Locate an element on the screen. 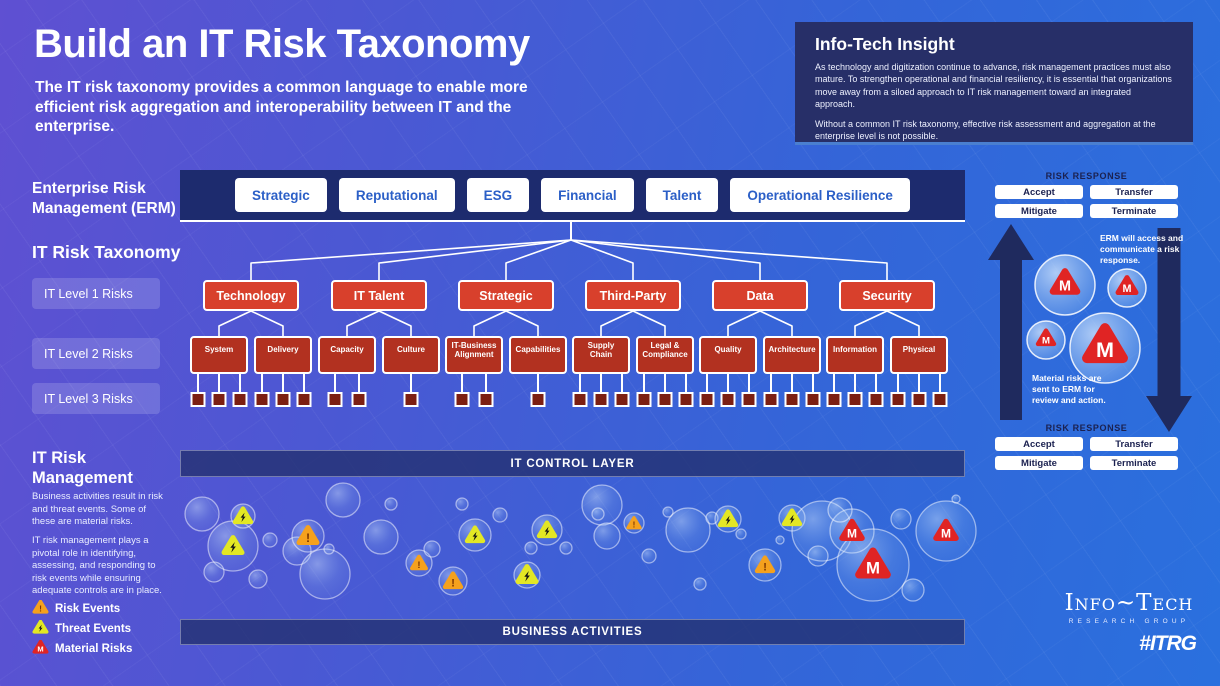 This screenshot has width=1220, height=686. level-2-risks-chip: IT Level 2 Risks is located at coordinates (96, 353).